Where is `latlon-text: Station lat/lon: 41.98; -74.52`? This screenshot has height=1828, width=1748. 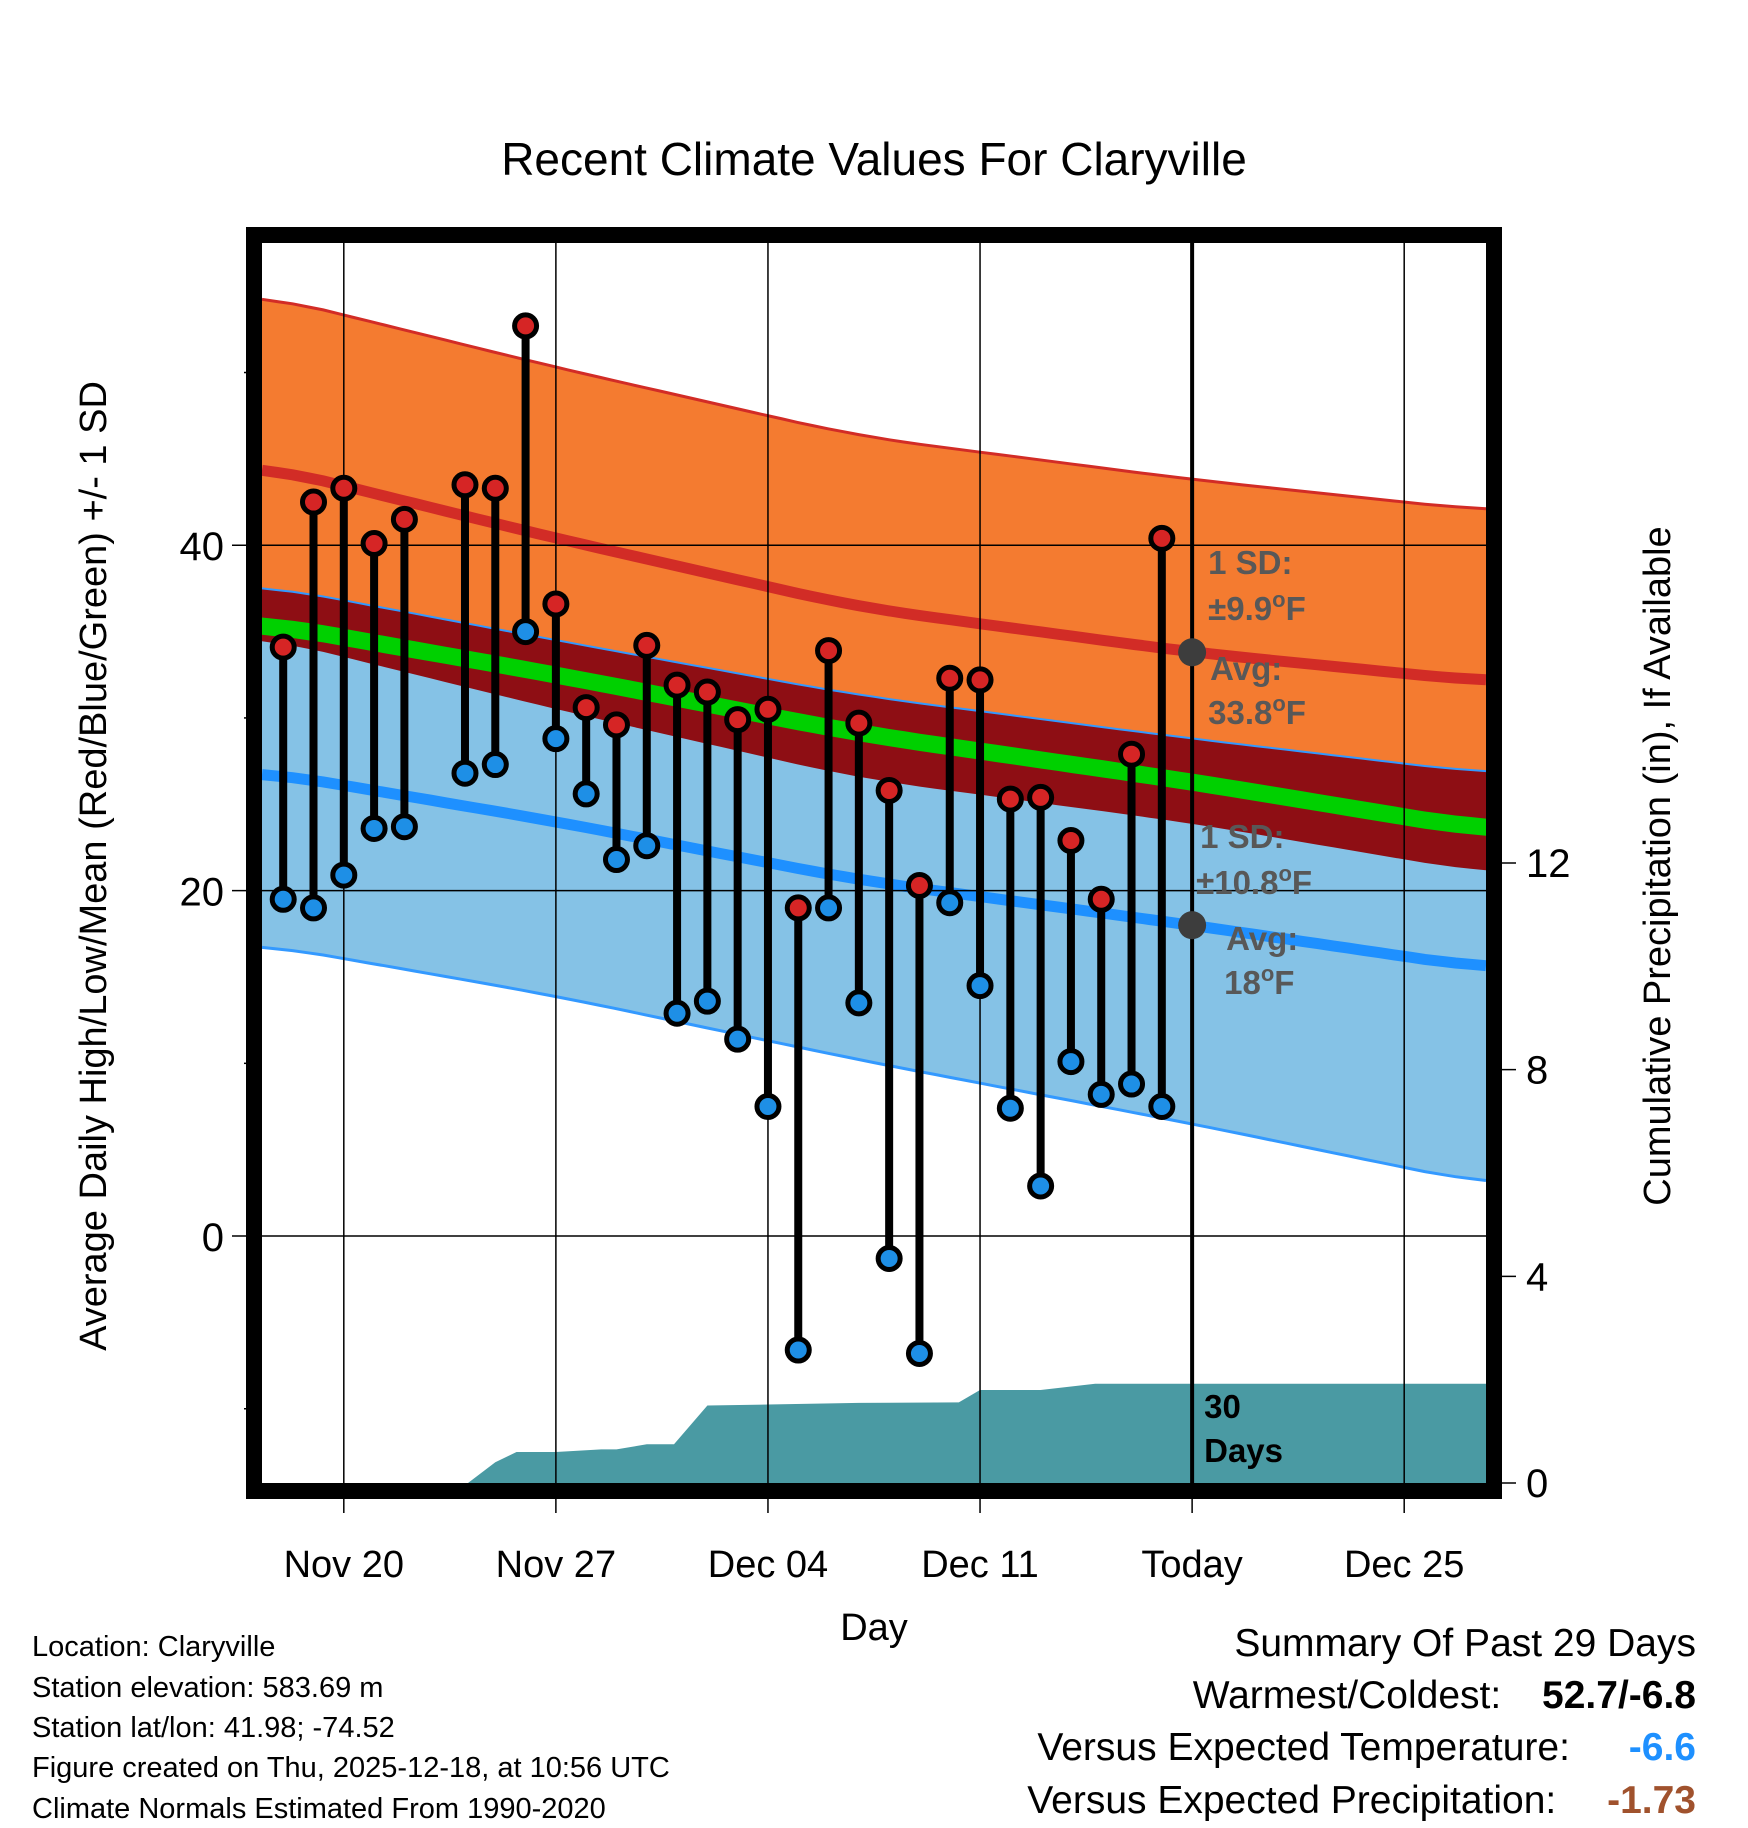
latlon-text: Station lat/lon: 41.98; -74.52 is located at coordinates (213, 1728).